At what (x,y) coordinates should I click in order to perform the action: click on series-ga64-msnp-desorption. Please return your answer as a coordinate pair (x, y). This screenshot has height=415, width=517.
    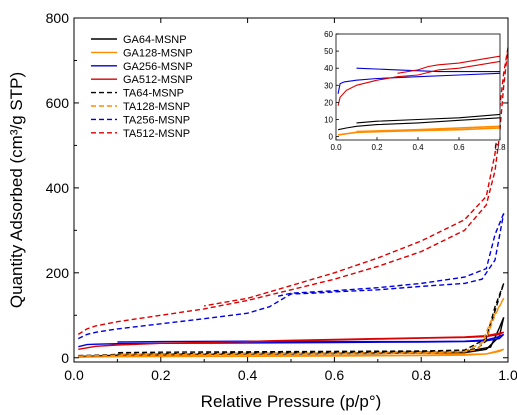
    Looking at the image, I should click on (311, 336).